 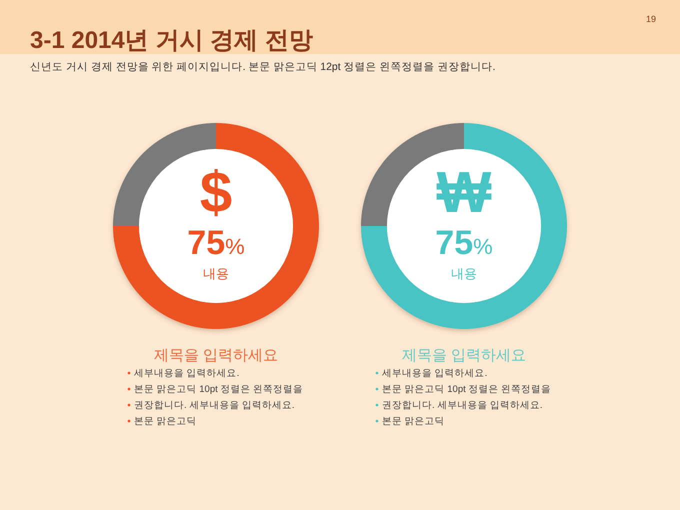 I want to click on text: 신년도 거시 경제 전망을 위한 페이지입니다. 본문 맑은고딕 12pt 정렬은 왼쪽정렬을 권장합니다., so click(x=263, y=67).